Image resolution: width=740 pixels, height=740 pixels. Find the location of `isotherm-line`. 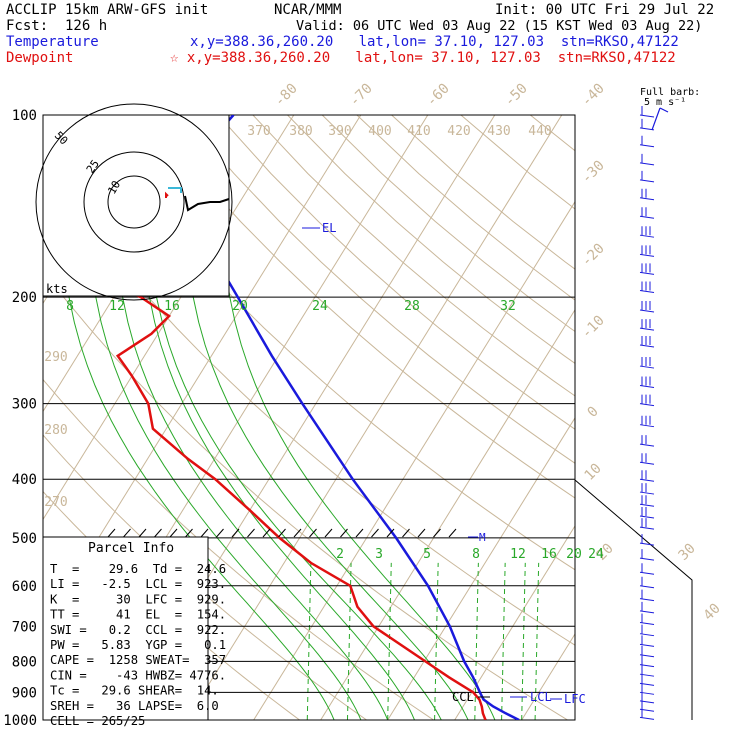

isotherm-line is located at coordinates (514, 622).